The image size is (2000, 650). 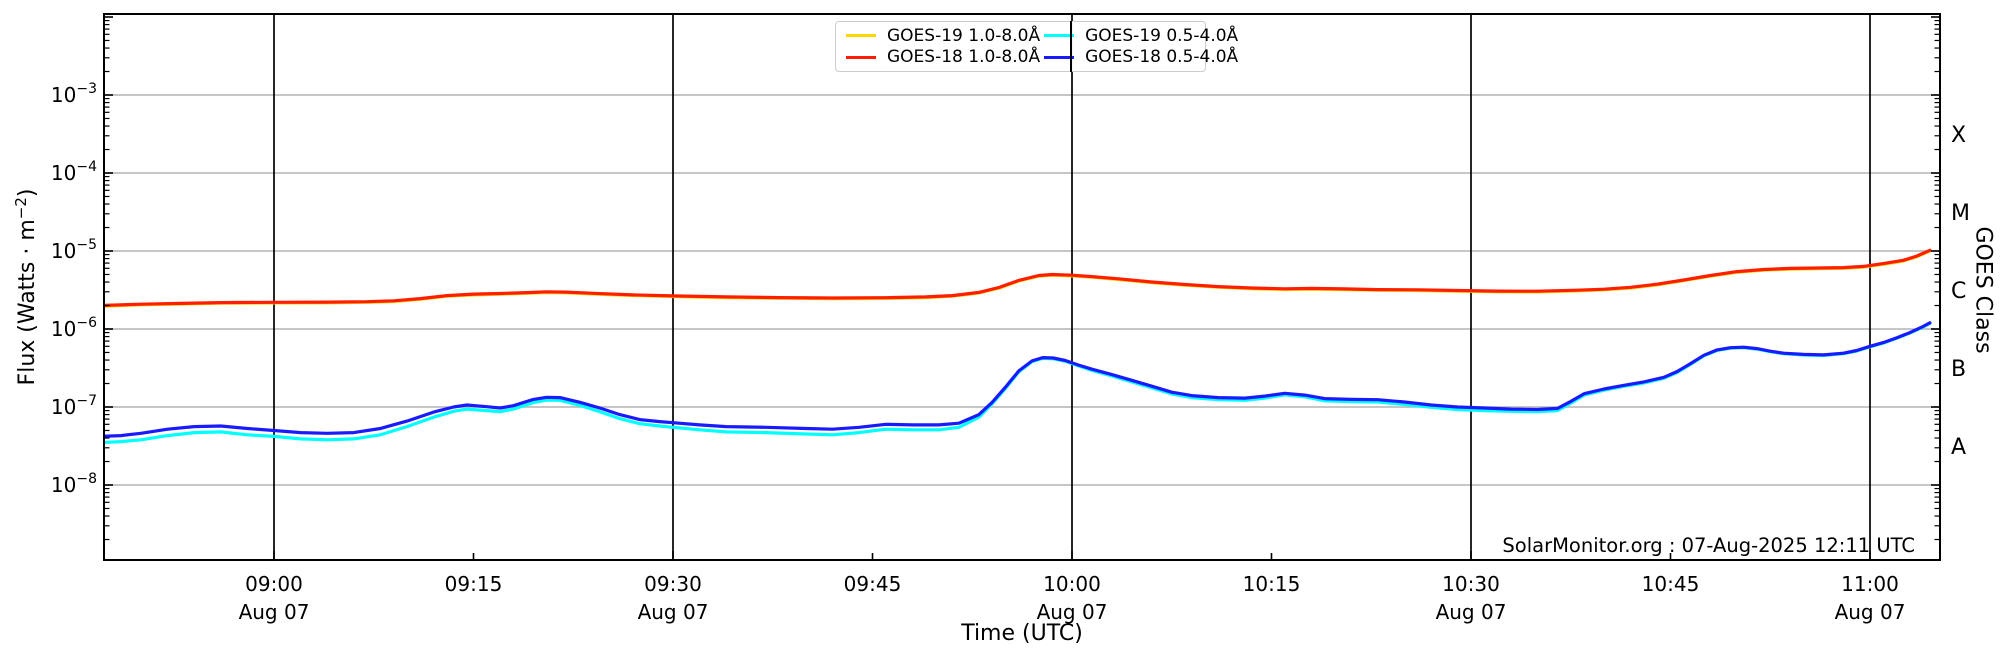 I want to click on y-tick-label: 10⁻⁵, so click(x=74, y=250).